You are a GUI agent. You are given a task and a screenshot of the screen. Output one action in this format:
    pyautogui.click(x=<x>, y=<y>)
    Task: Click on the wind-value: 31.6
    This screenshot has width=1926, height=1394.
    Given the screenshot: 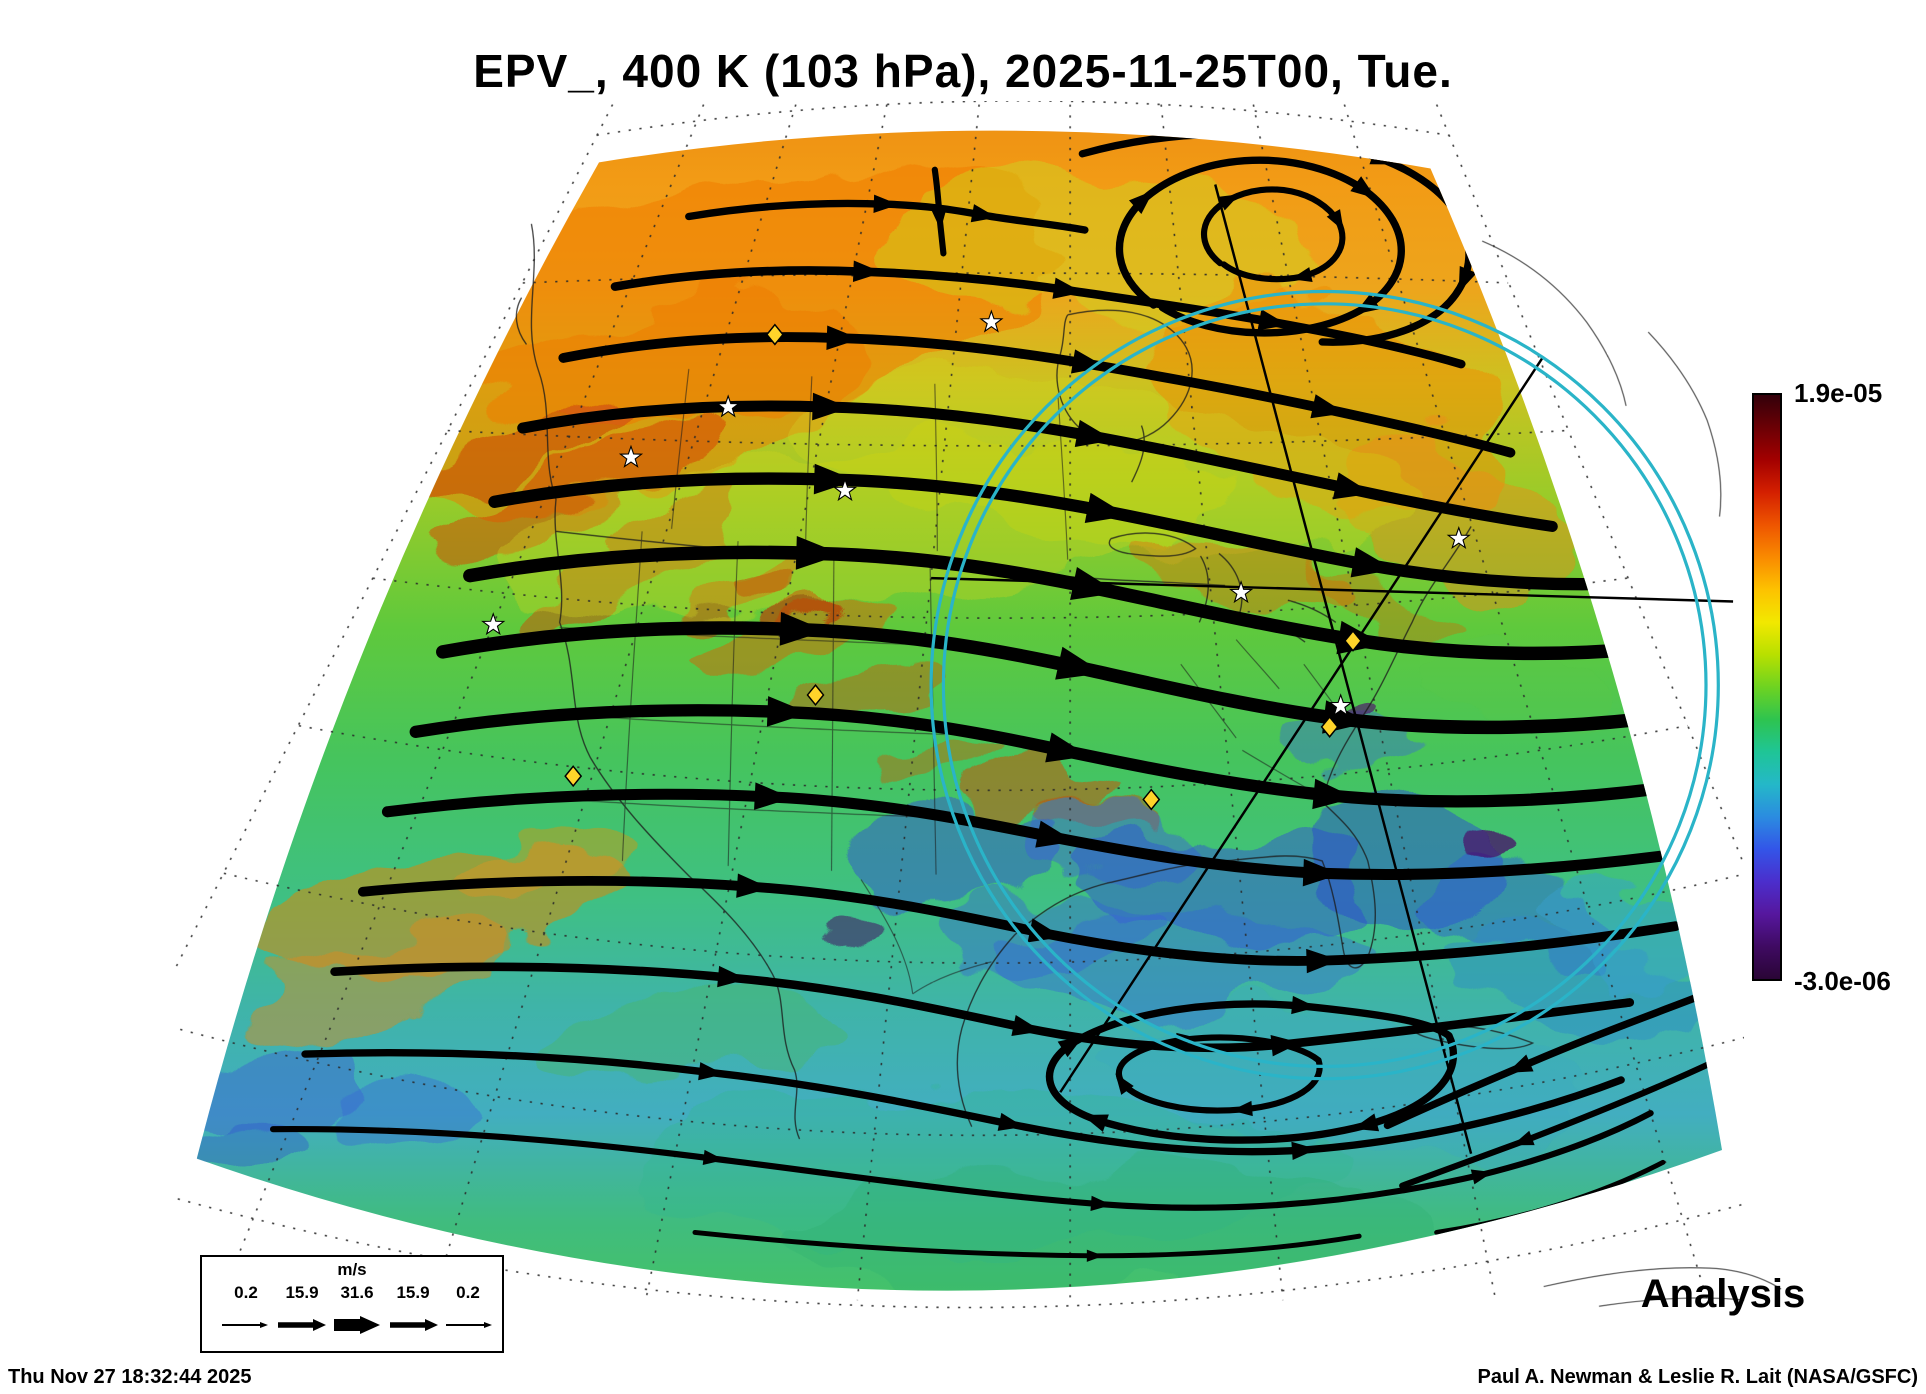 What is the action you would take?
    pyautogui.click(x=357, y=1292)
    